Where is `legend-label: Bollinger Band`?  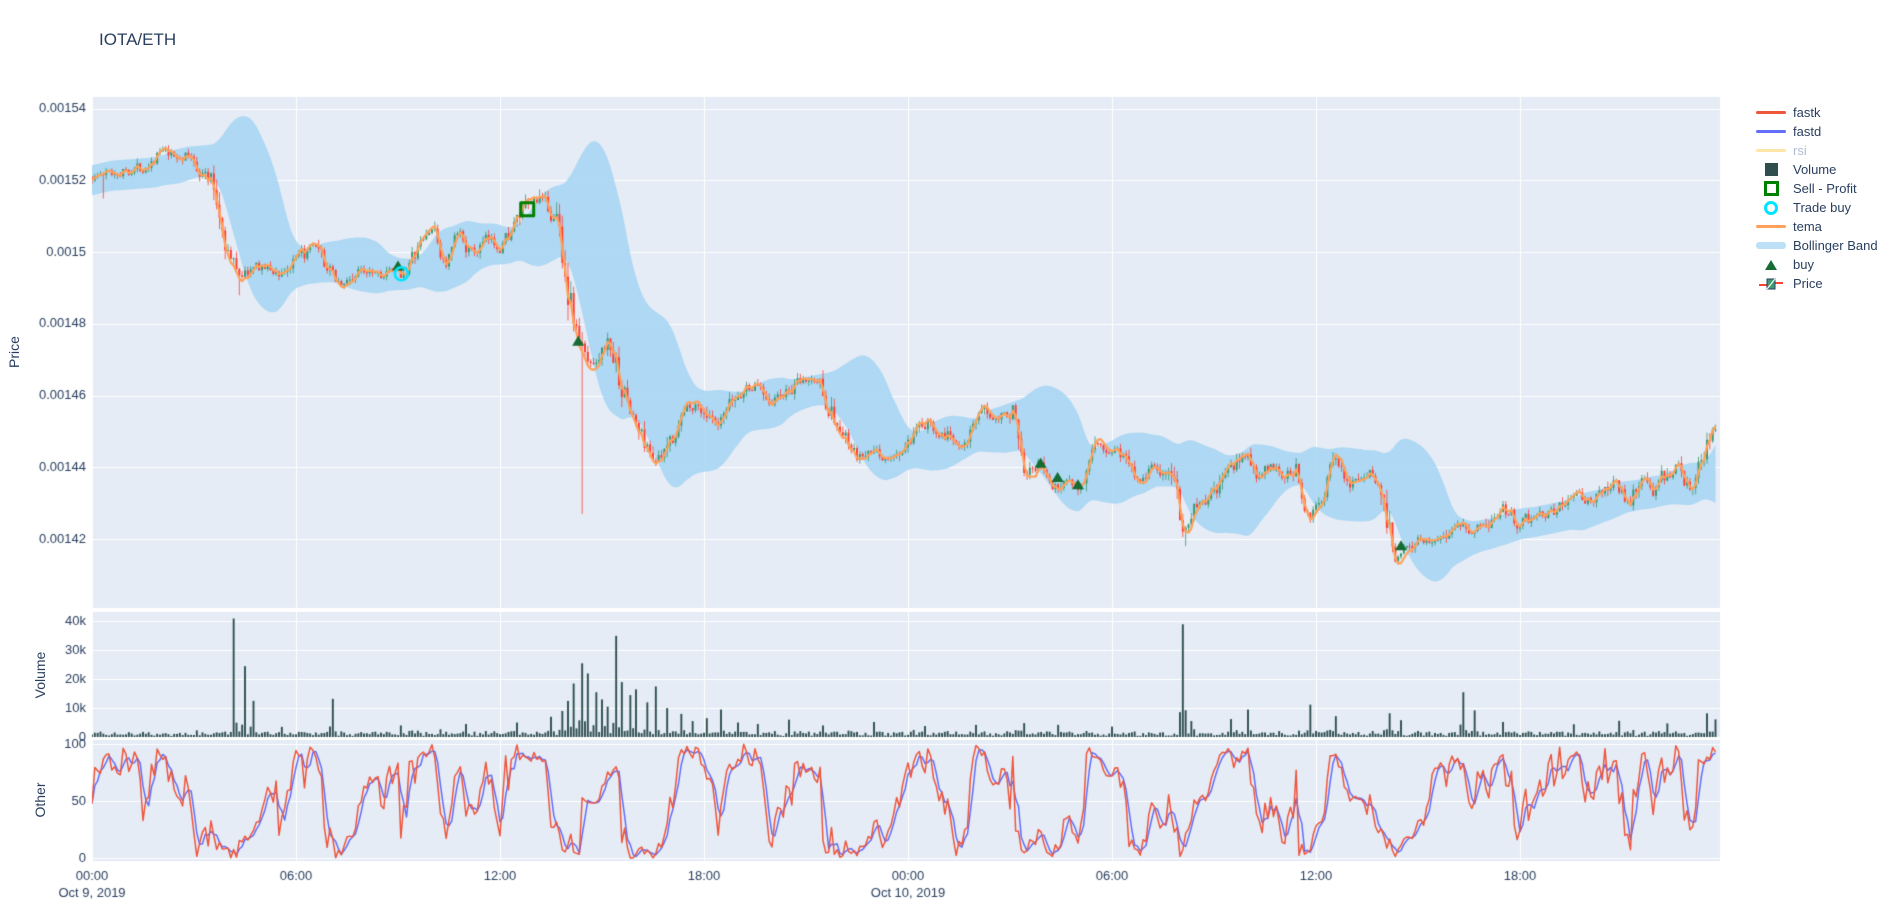 legend-label: Bollinger Band is located at coordinates (1835, 245).